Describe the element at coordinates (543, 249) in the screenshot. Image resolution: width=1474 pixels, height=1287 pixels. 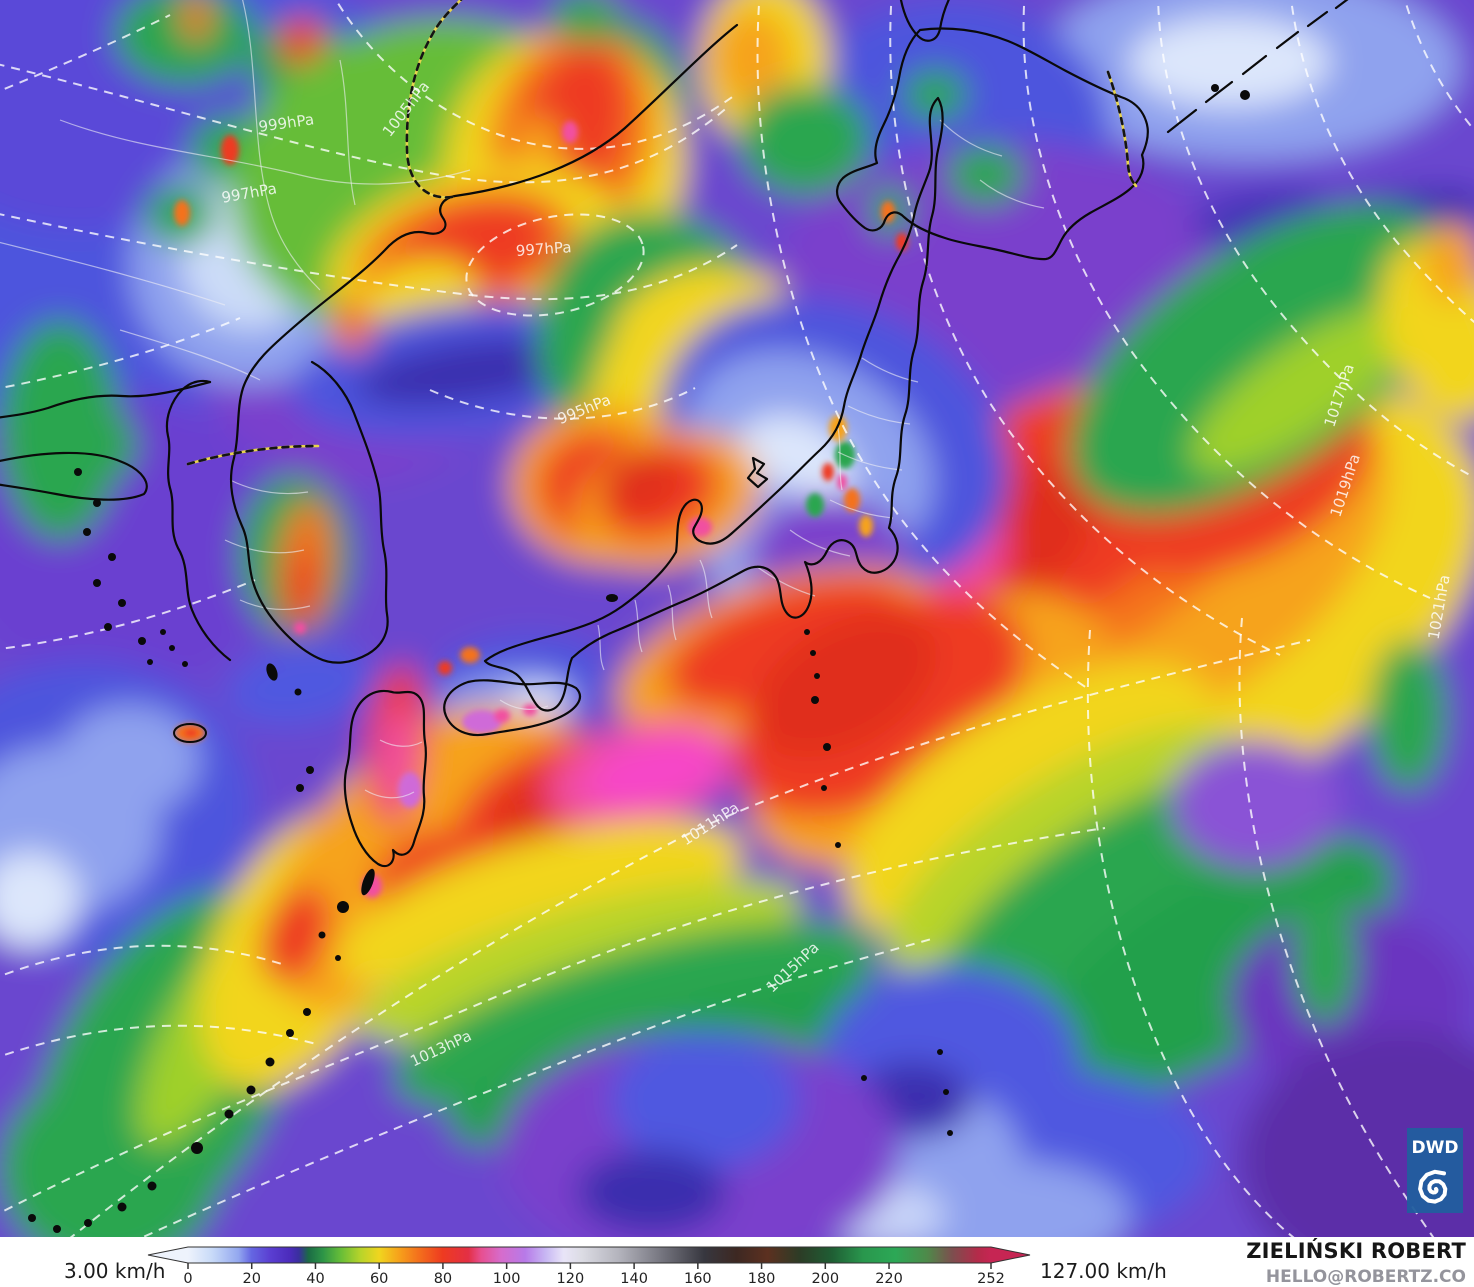
I see `isobar-label: 997hPa` at that location.